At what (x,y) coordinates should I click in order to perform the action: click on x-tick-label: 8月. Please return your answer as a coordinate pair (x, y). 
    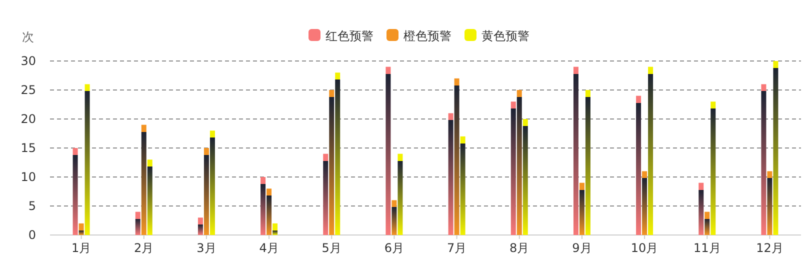
    Looking at the image, I should click on (520, 248).